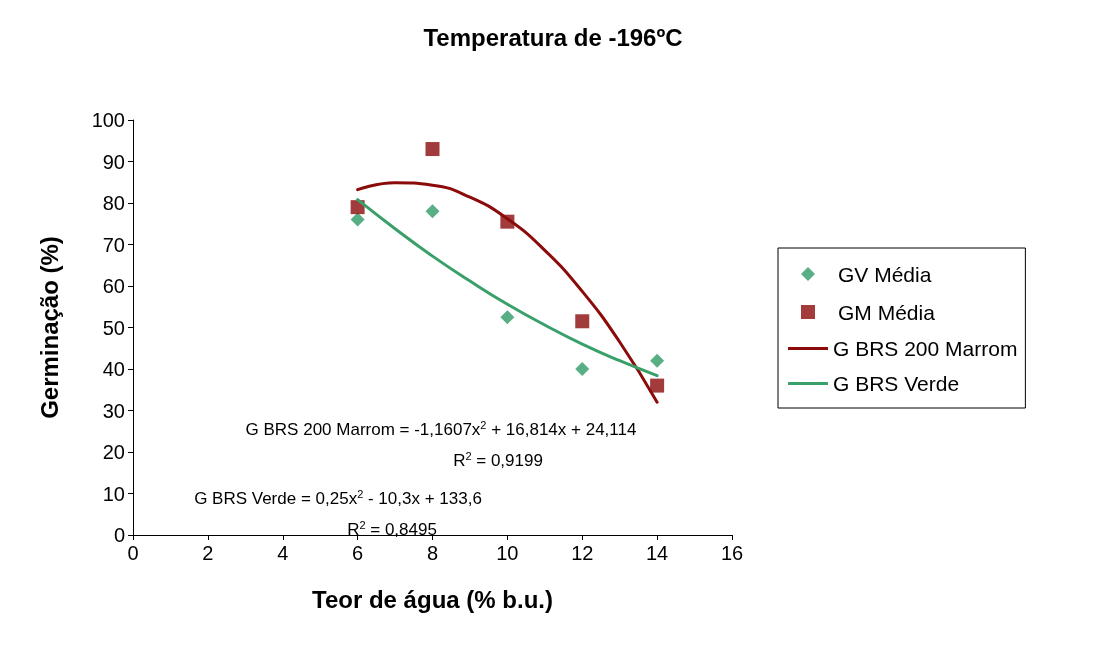 The width and height of the screenshot is (1094, 656). Describe the element at coordinates (49, 327) in the screenshot. I see `y-axis-title: Germinação (%)` at that location.